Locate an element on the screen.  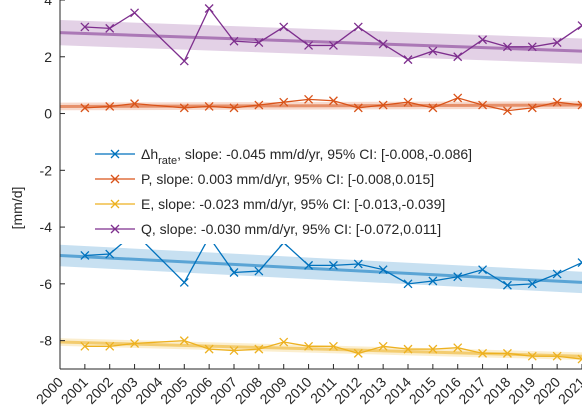
y-tick-label: 0 is located at coordinates (48, 114).